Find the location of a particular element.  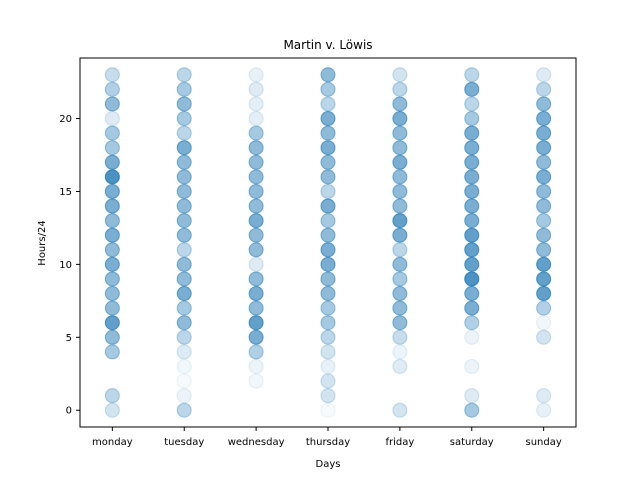

y-tick-label: 0 is located at coordinates (69, 411).